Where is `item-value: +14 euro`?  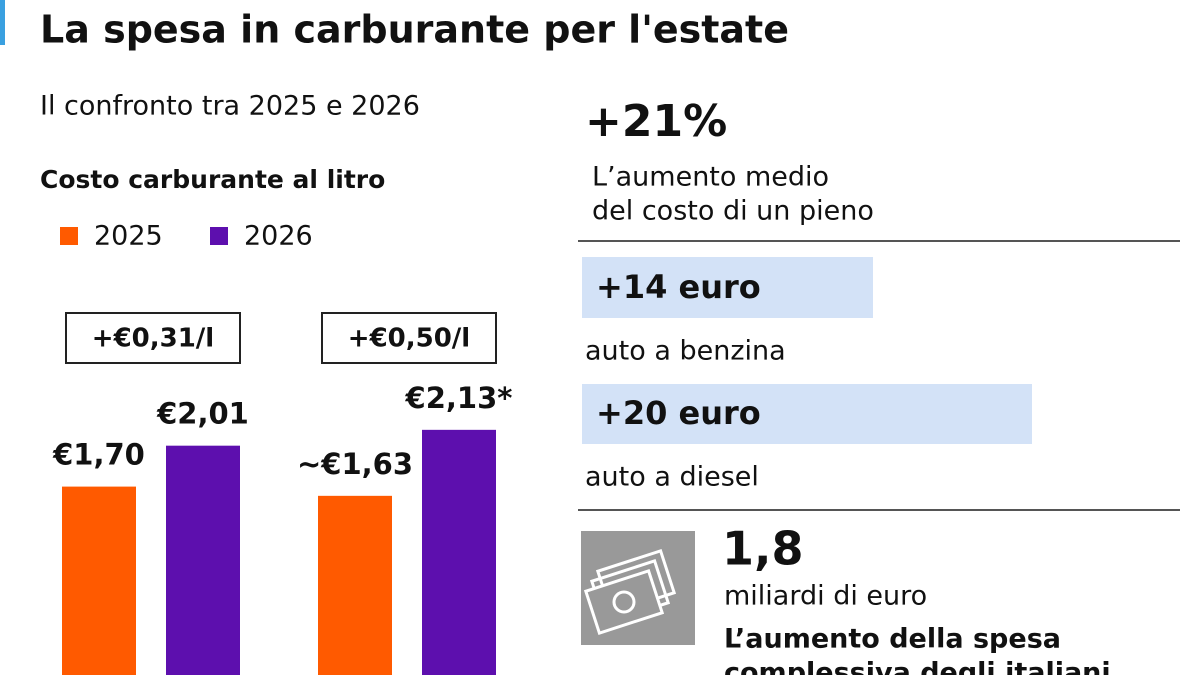 item-value: +14 euro is located at coordinates (678, 287).